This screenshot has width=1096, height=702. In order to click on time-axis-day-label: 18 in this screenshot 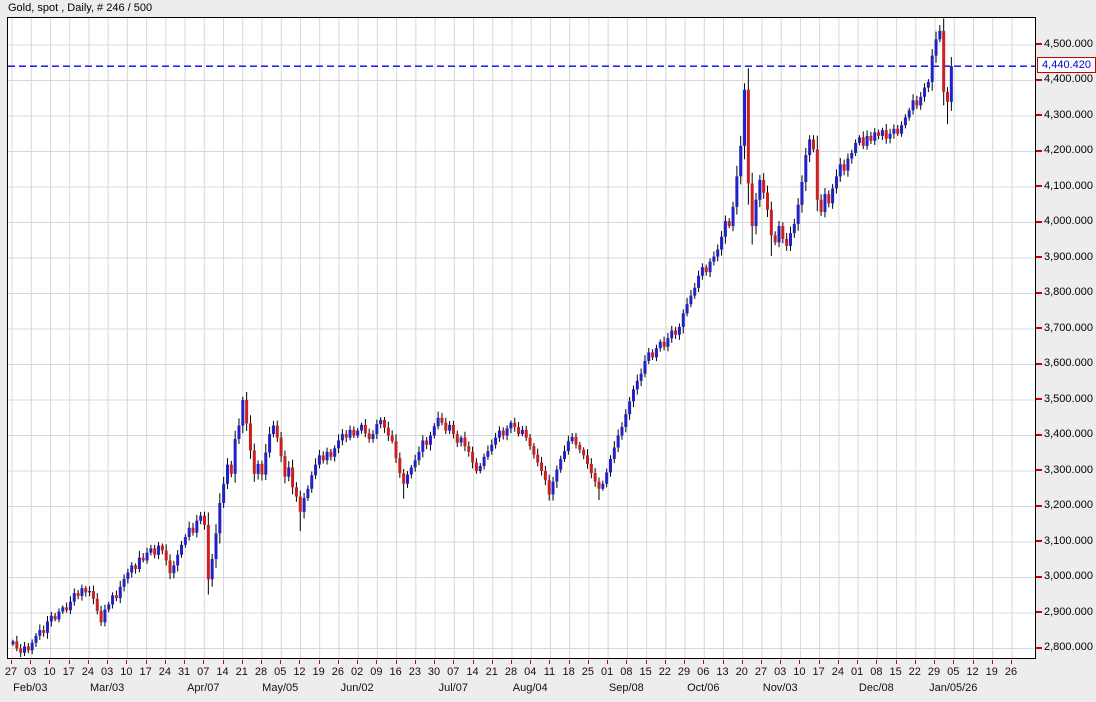, I will do `click(568, 672)`.